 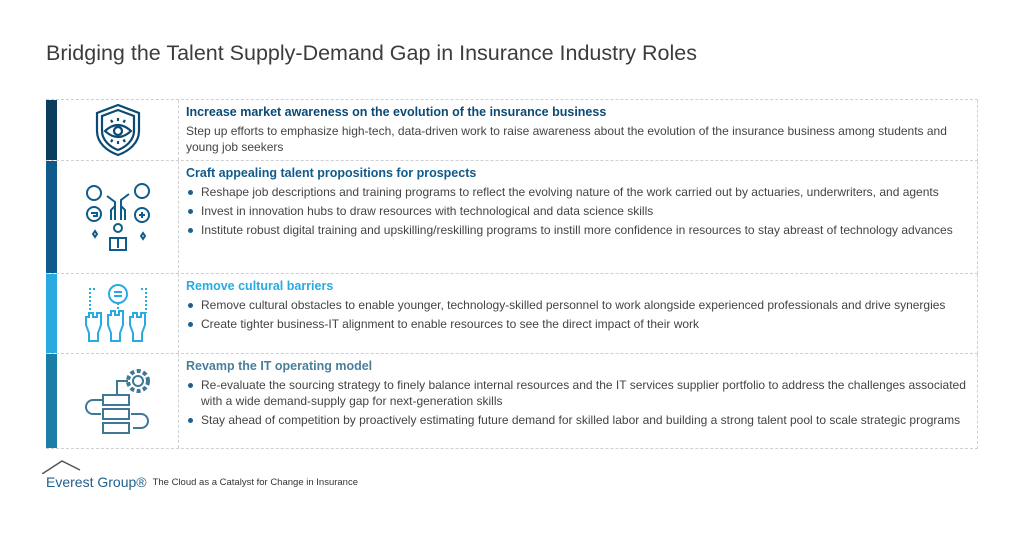 What do you see at coordinates (118, 217) in the screenshot?
I see `talent-proposition-icon` at bounding box center [118, 217].